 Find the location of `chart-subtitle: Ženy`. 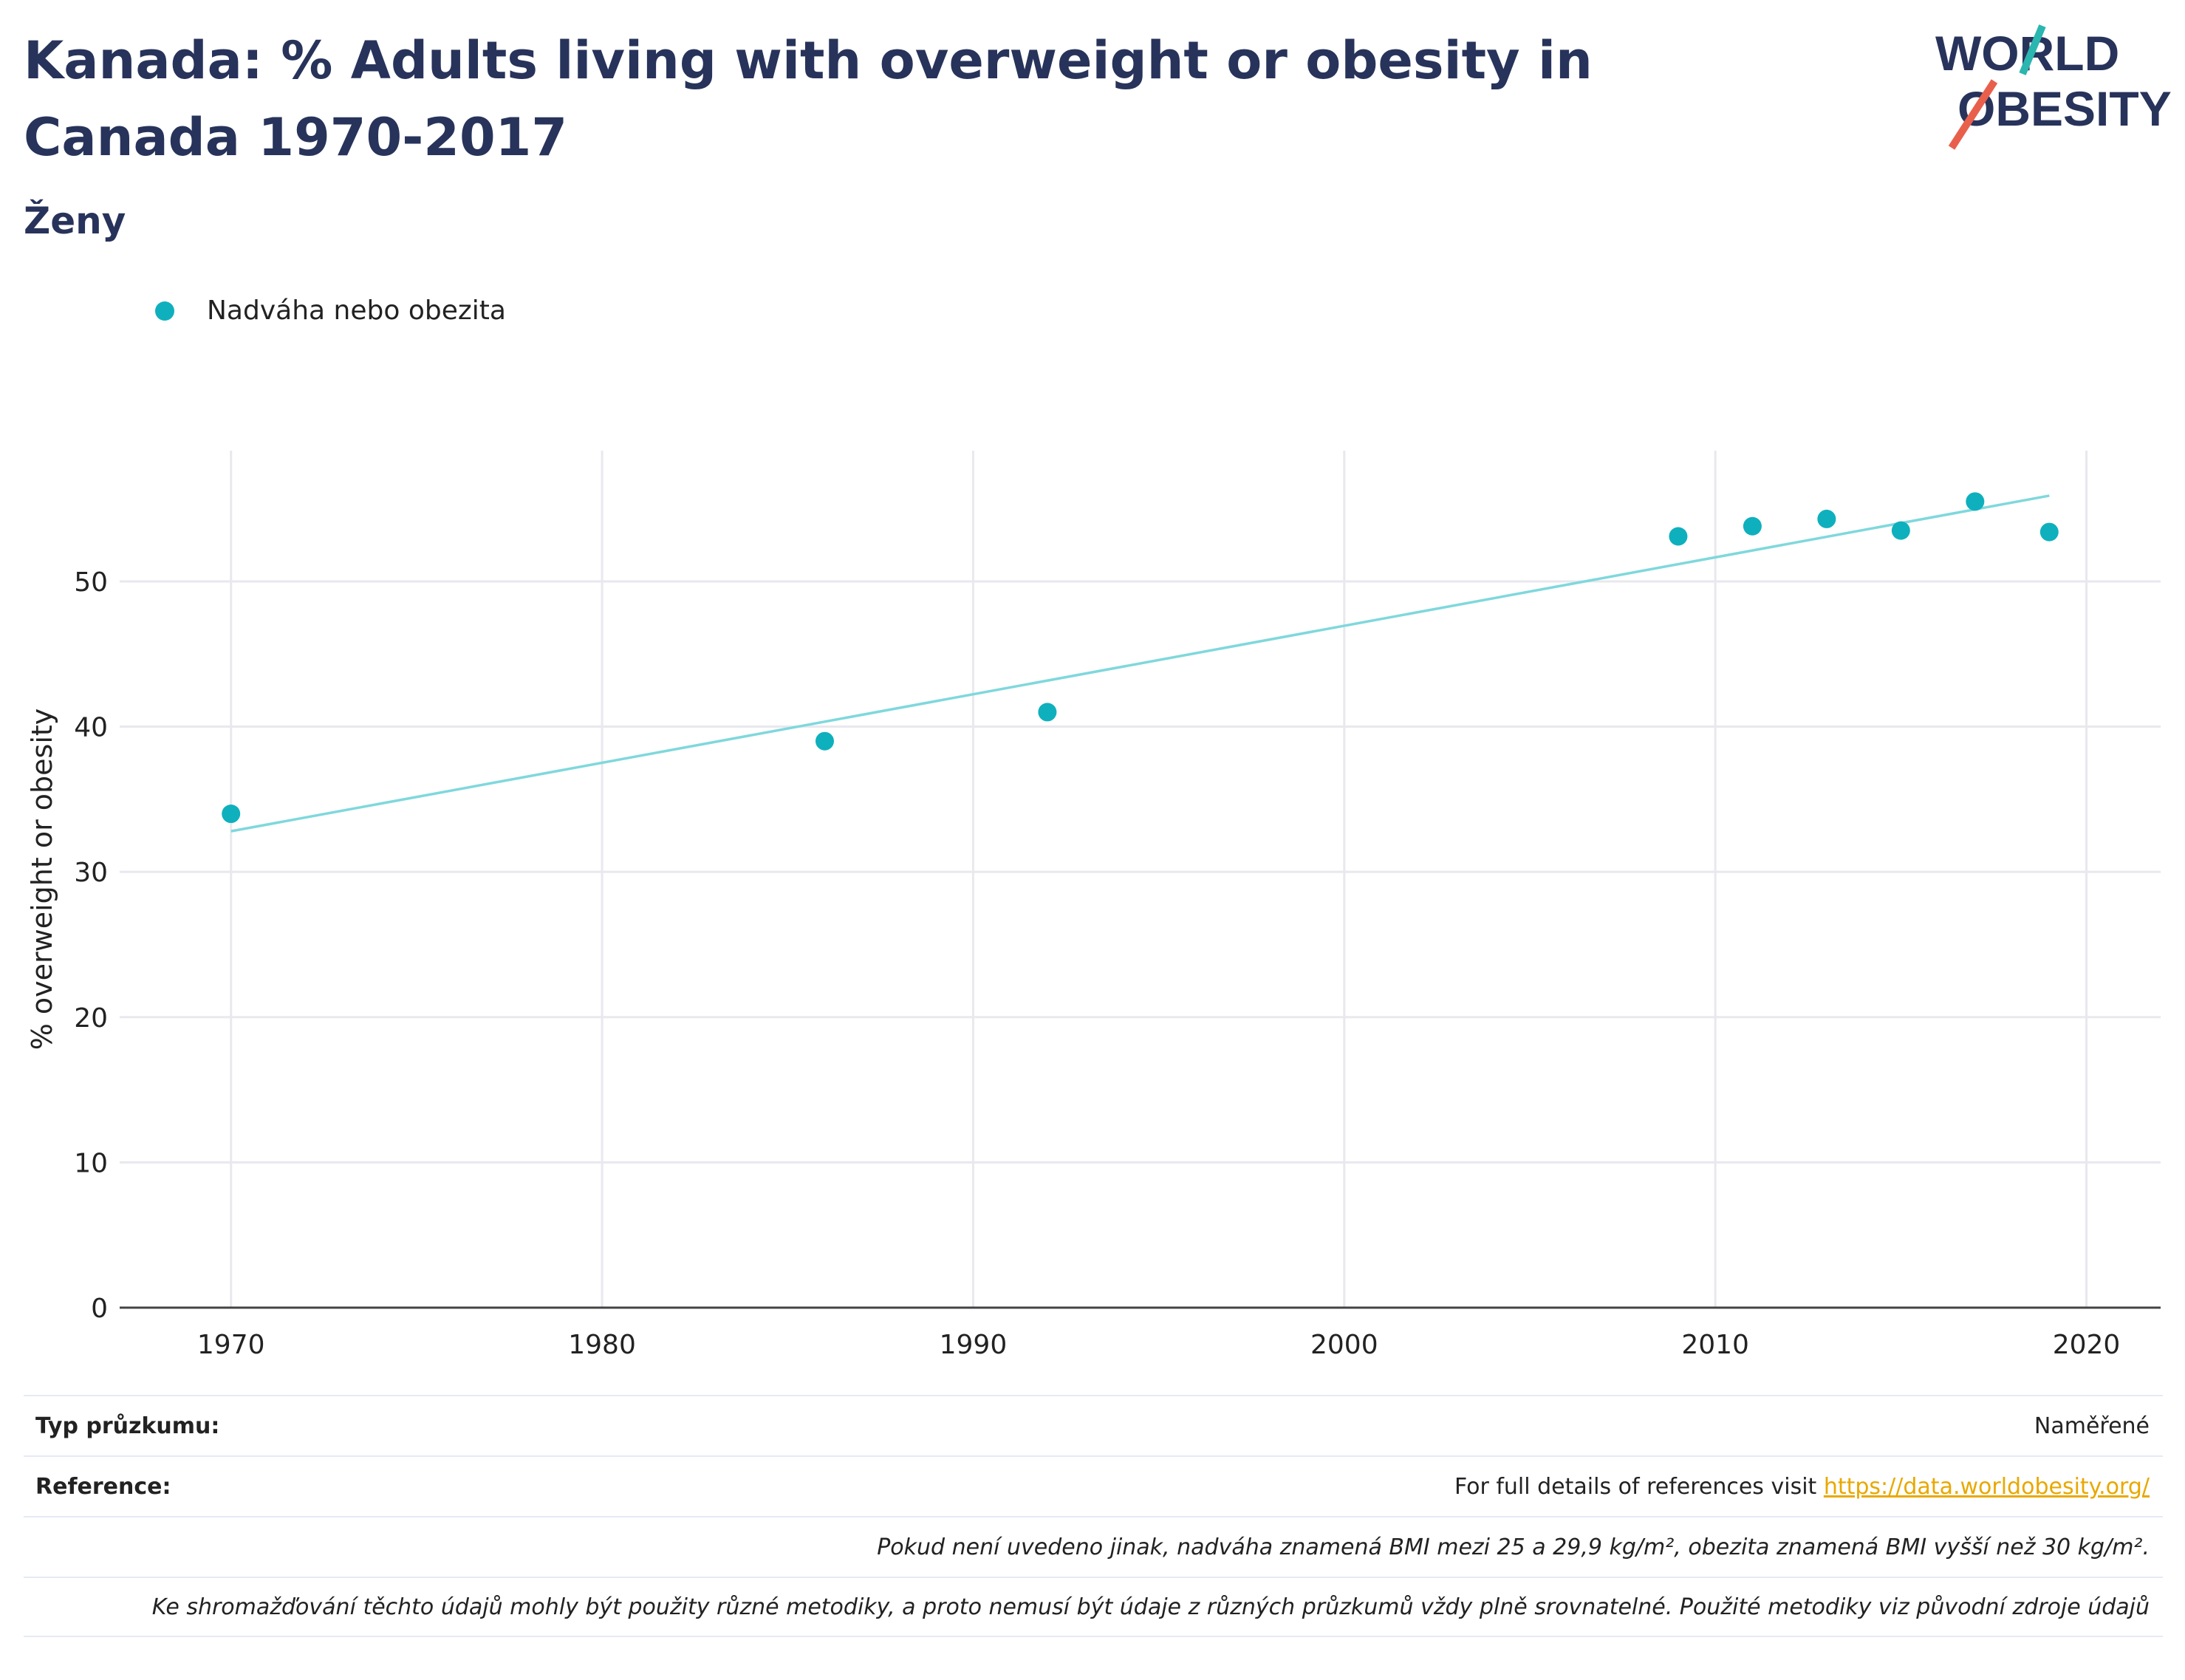

chart-subtitle: Ženy is located at coordinates (75, 221).